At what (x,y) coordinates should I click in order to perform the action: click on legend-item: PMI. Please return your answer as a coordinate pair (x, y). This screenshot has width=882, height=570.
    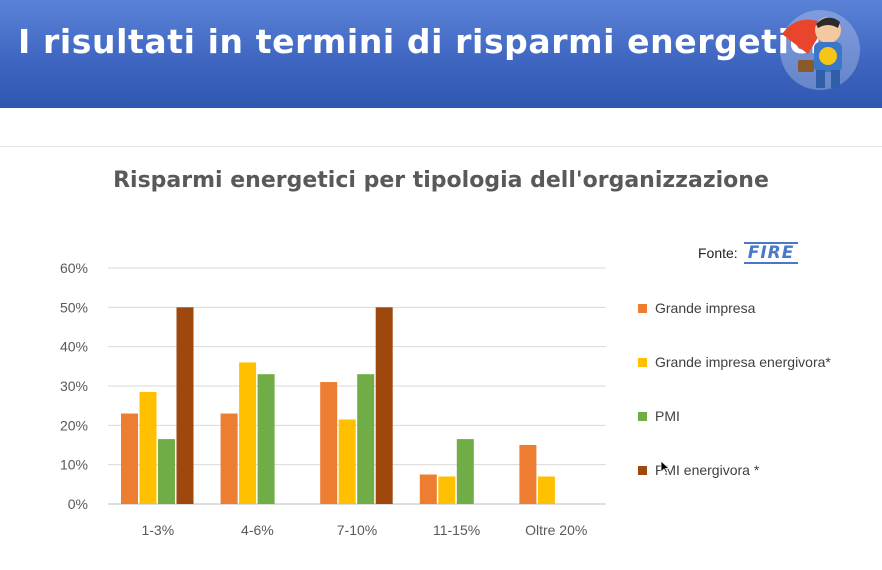
    Looking at the image, I should click on (659, 416).